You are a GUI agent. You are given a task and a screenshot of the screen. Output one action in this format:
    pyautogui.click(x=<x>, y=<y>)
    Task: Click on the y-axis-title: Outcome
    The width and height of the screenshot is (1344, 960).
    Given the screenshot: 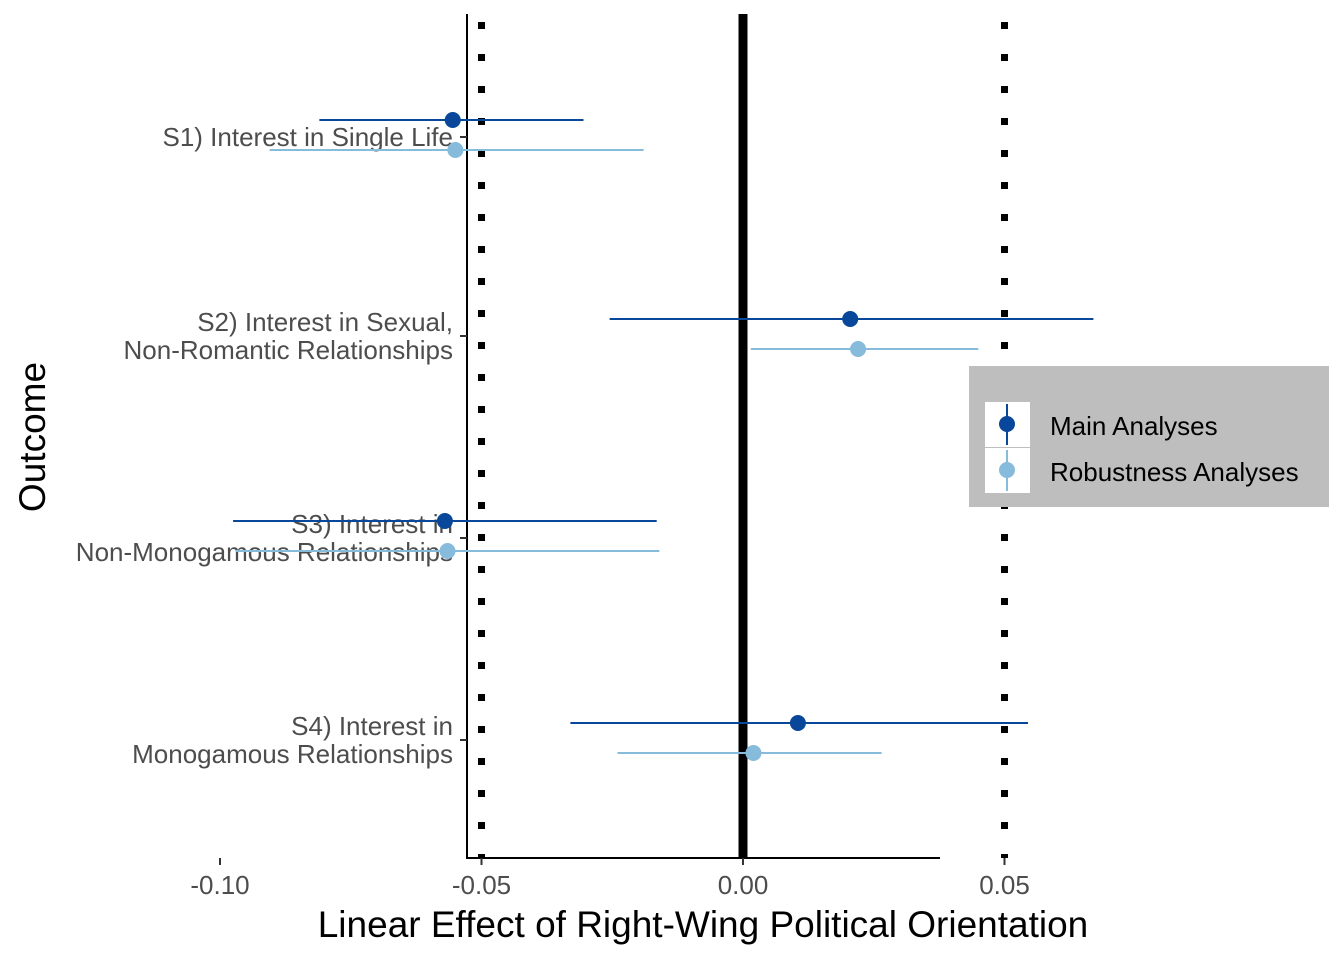 What is the action you would take?
    pyautogui.click(x=32, y=437)
    